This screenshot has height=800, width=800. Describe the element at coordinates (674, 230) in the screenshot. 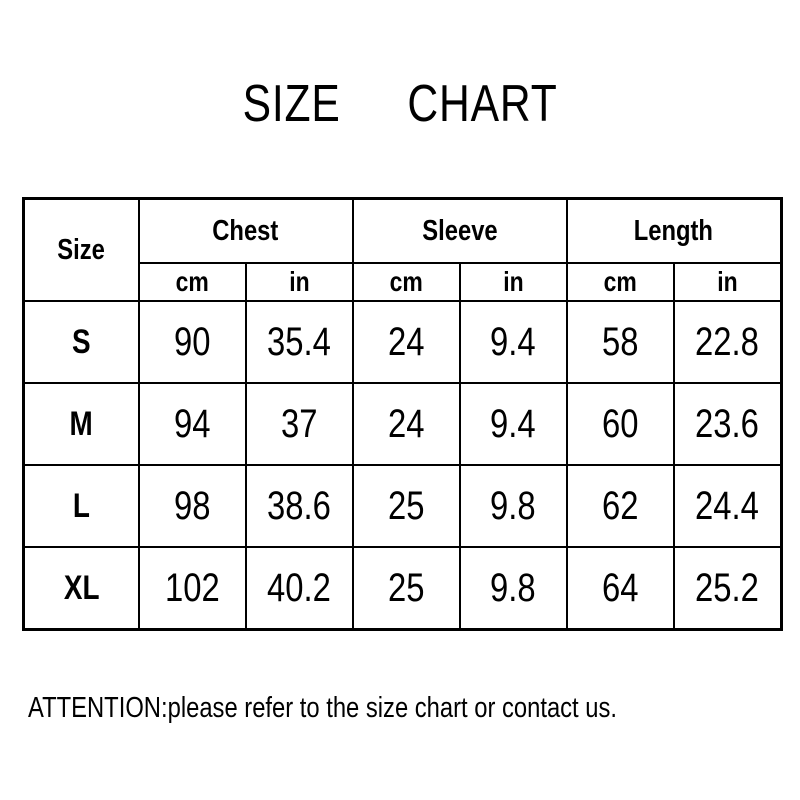

I see `length-group-header: Length` at that location.